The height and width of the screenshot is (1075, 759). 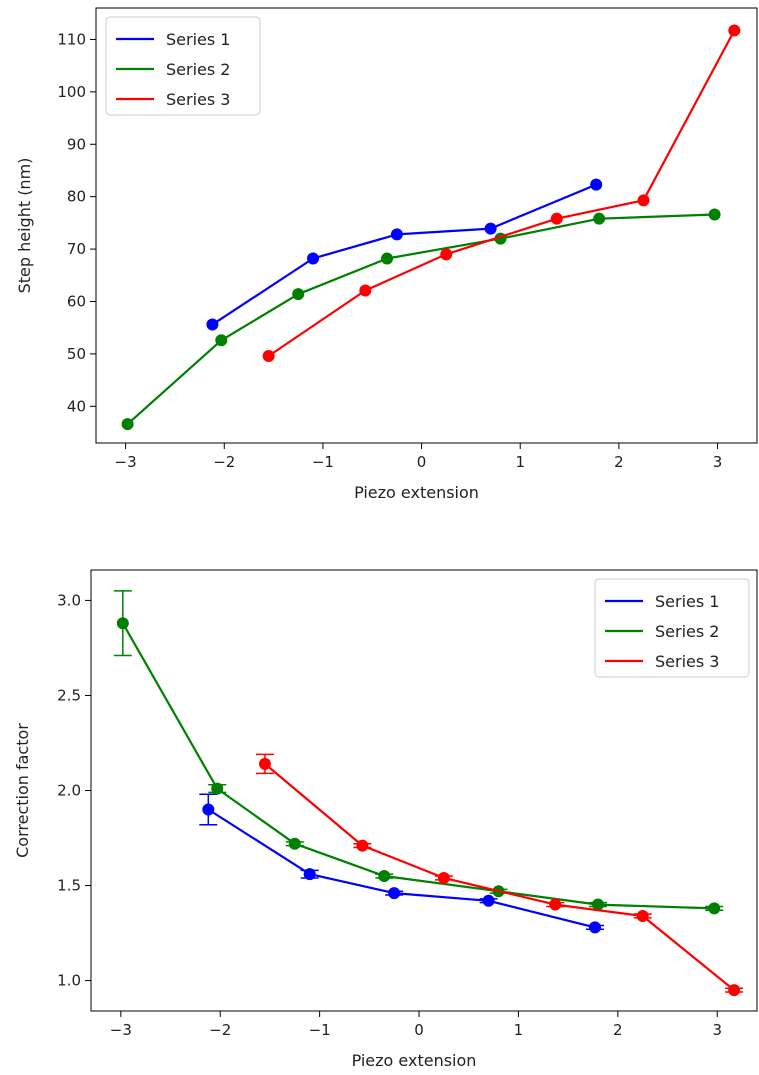 I want to click on y-tick-label: 100, so click(x=71, y=92).